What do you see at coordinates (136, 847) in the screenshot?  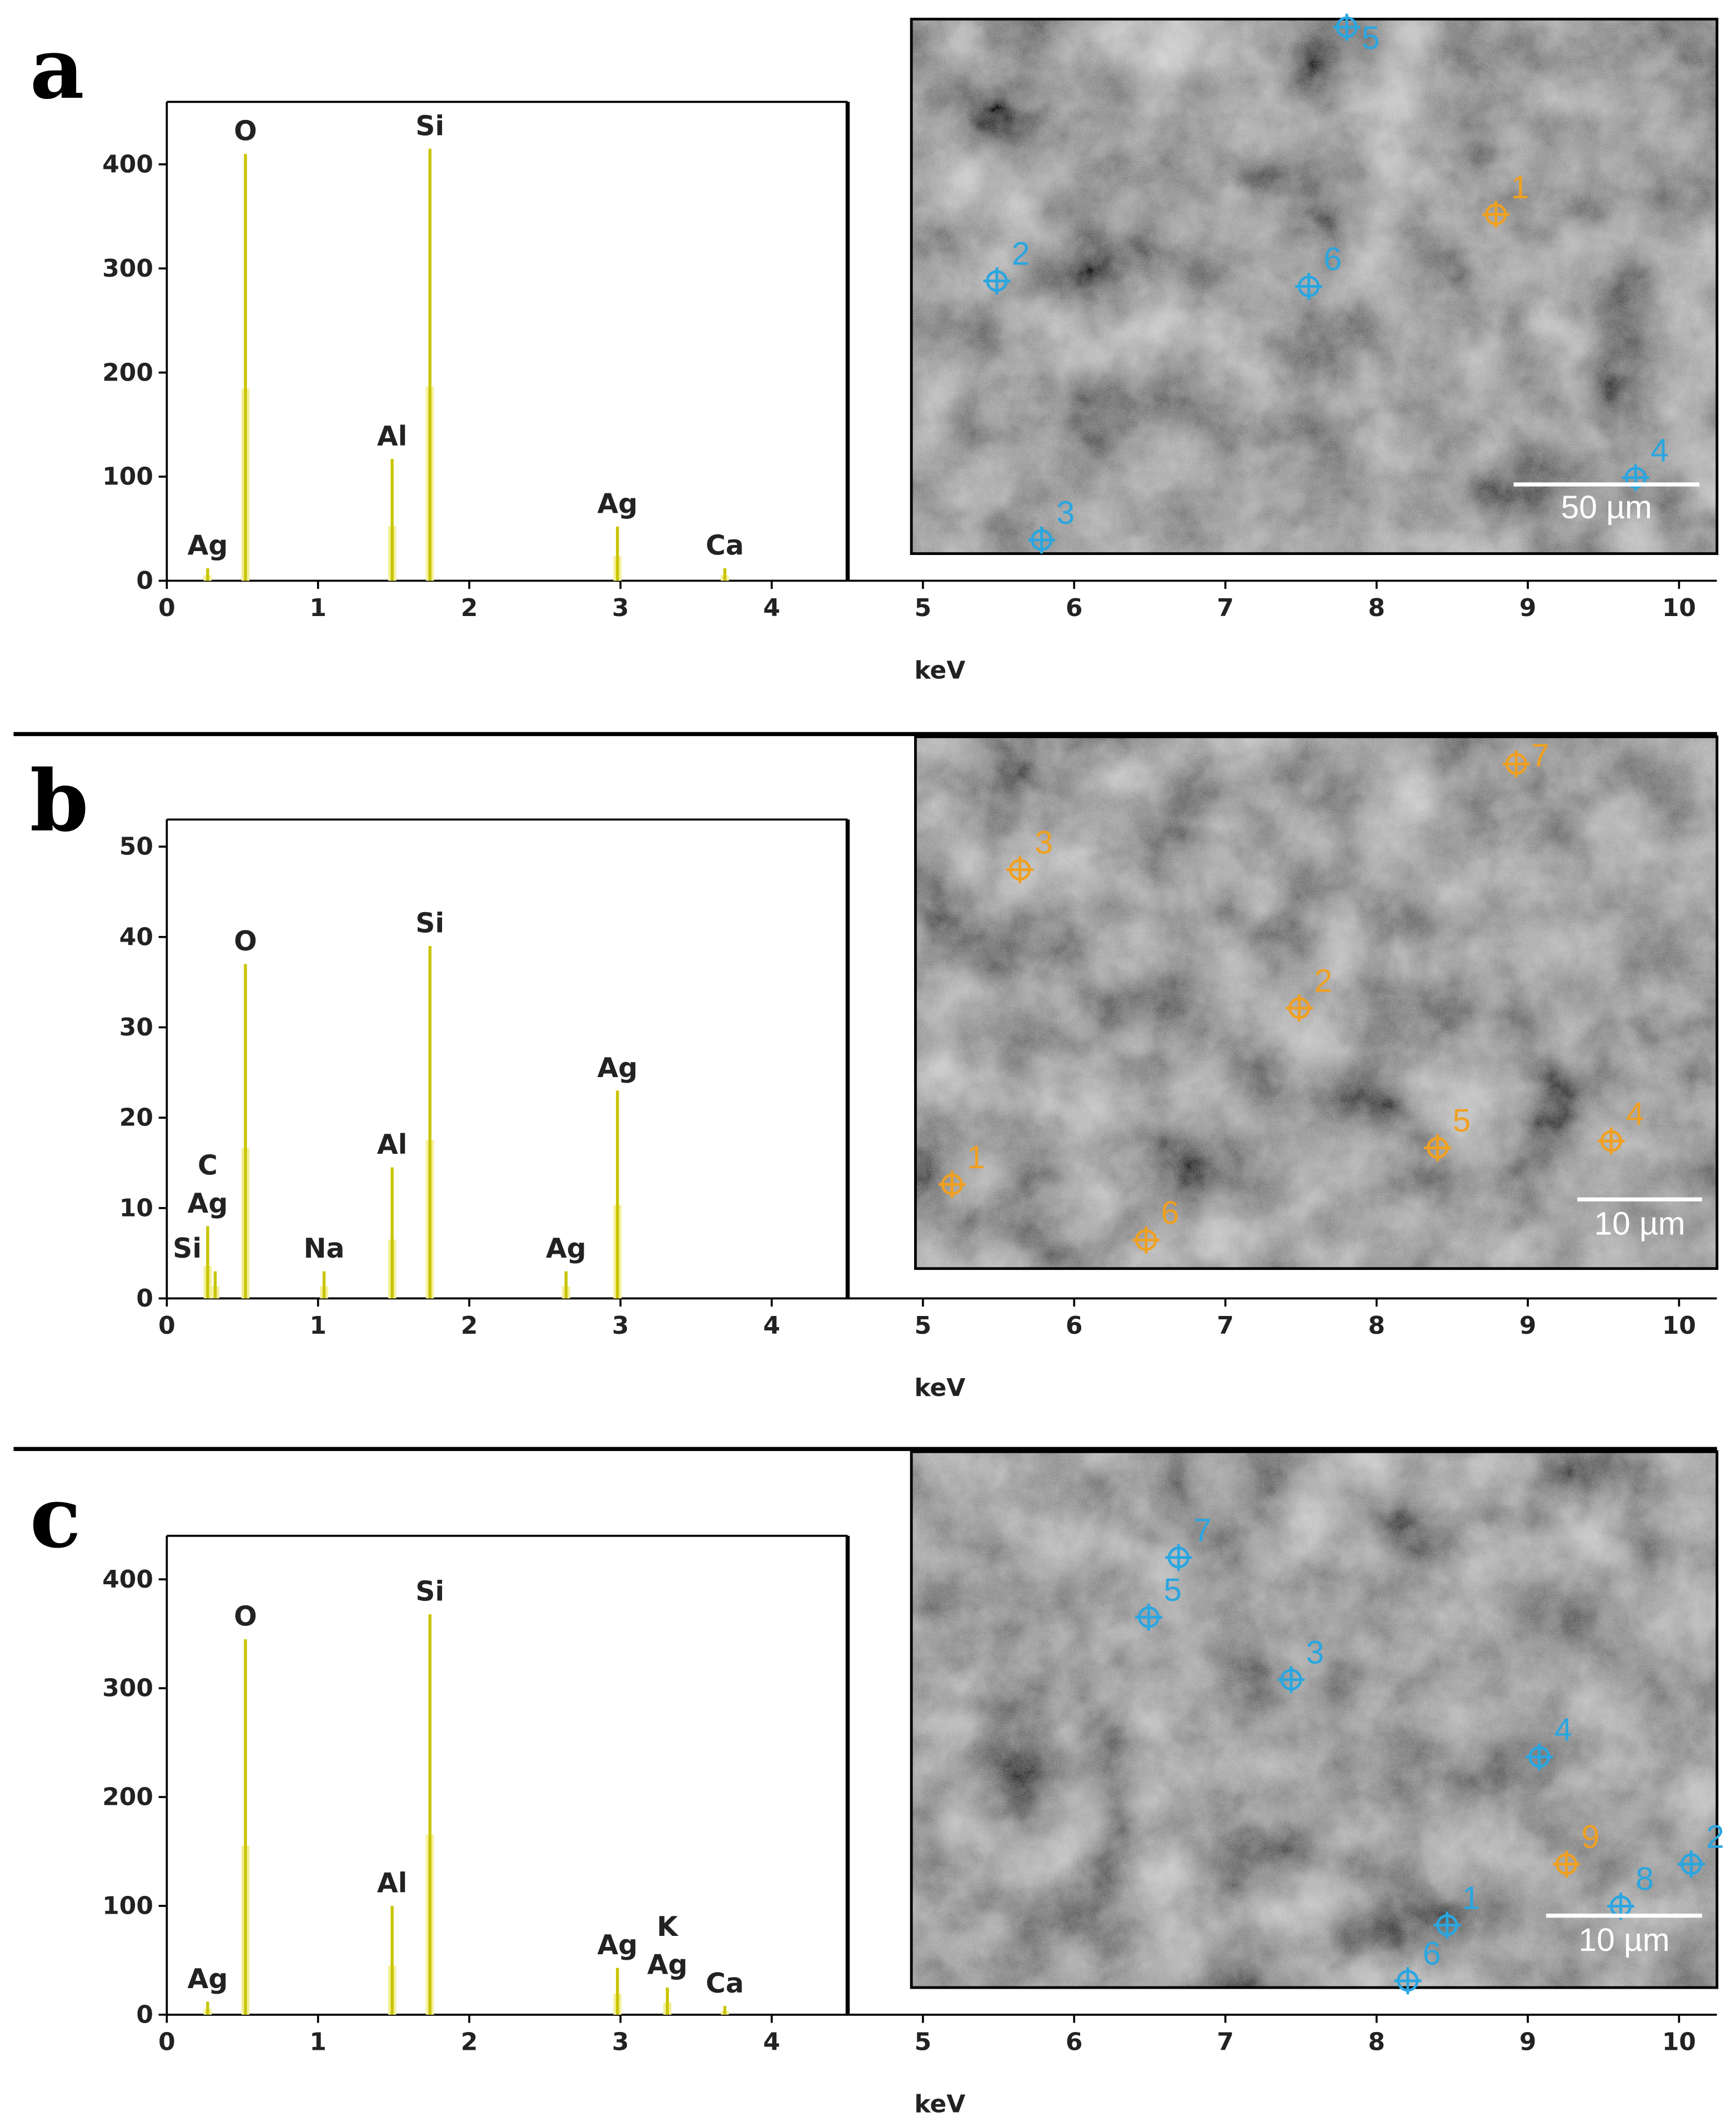 I see `y-tick-label: 50` at bounding box center [136, 847].